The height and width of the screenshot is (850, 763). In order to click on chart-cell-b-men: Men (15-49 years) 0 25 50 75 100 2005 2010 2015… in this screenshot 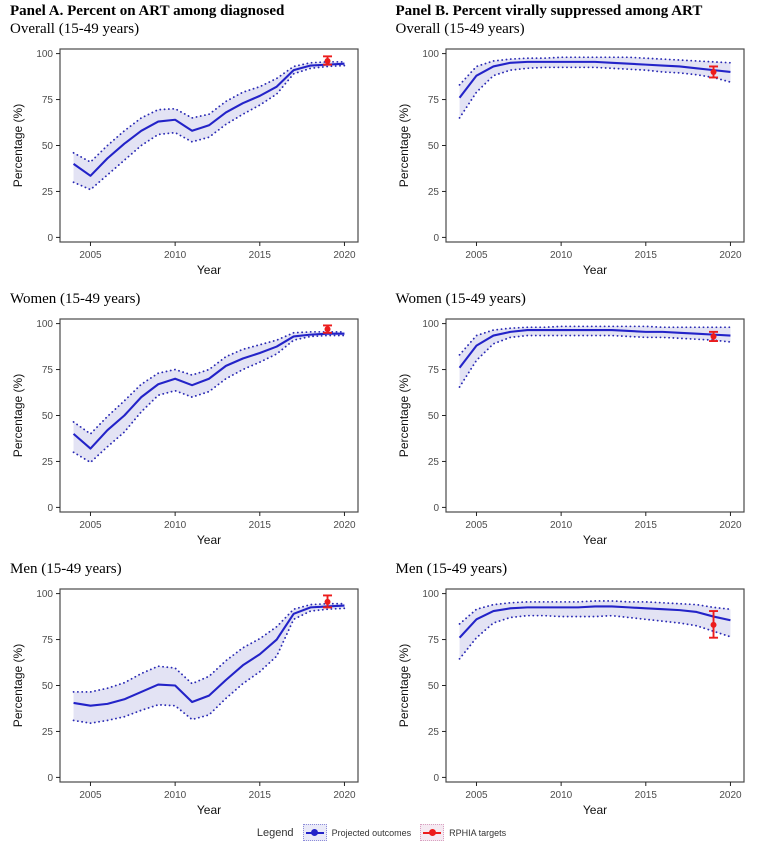, I will do `click(577, 690)`.